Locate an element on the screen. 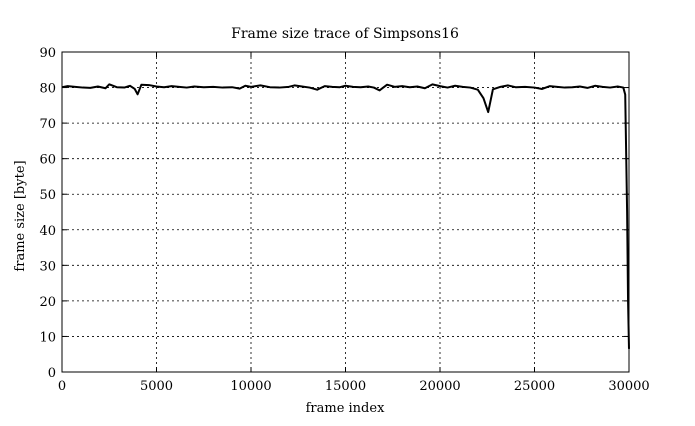 The image size is (695, 426). x-tick-labels: 0 5000 10000 15000 20000 25000 30000 is located at coordinates (354, 386).